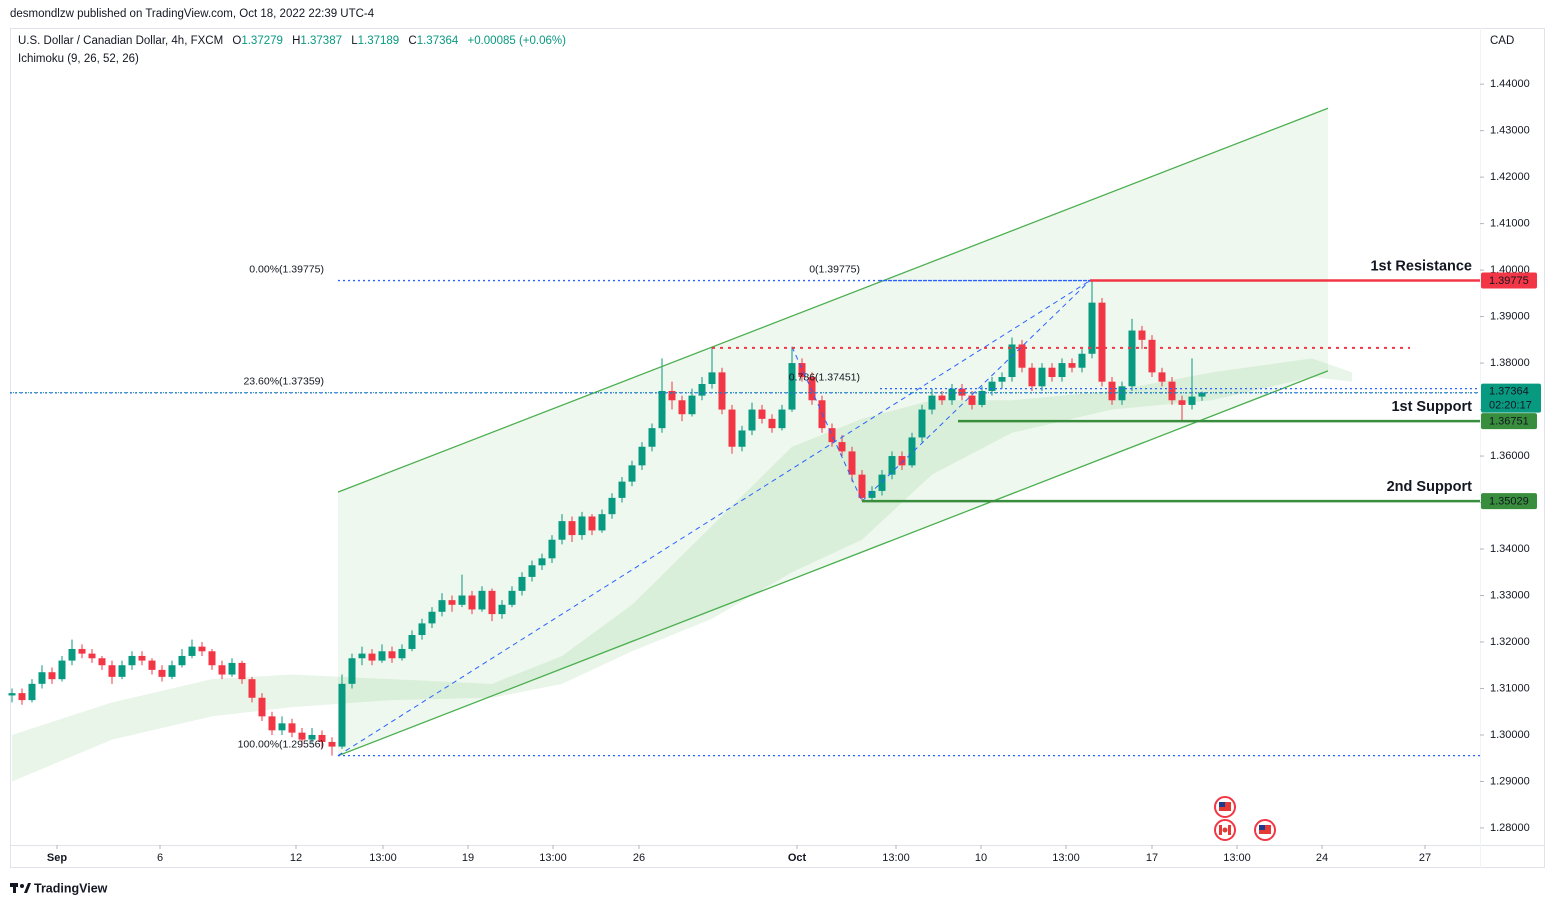 The width and height of the screenshot is (1555, 907). I want to click on symbol-title: U.S. Dollar / Canadian Dollar, 4h, FXCM, so click(120, 41).